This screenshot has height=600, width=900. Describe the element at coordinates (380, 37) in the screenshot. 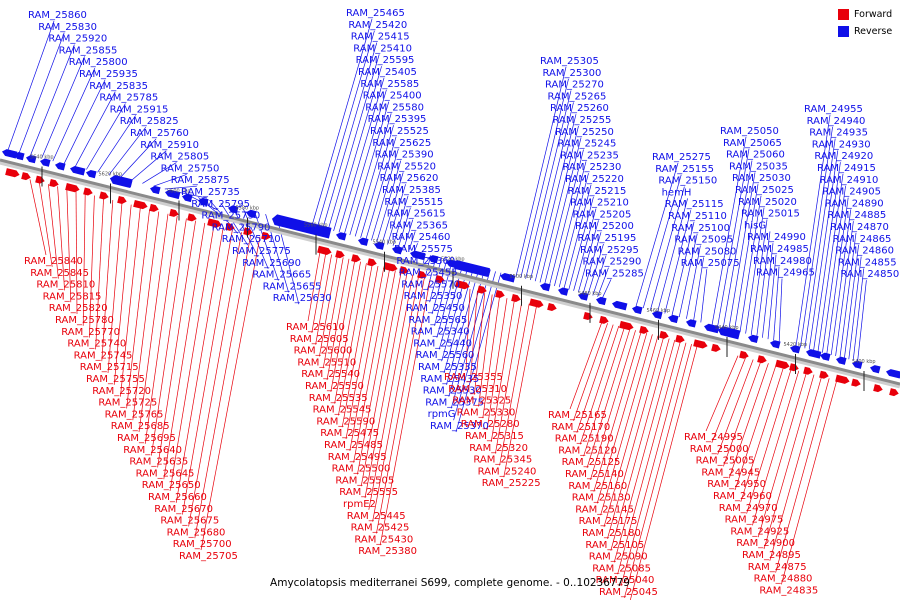

I see `gene-label: RAM_25415` at that location.